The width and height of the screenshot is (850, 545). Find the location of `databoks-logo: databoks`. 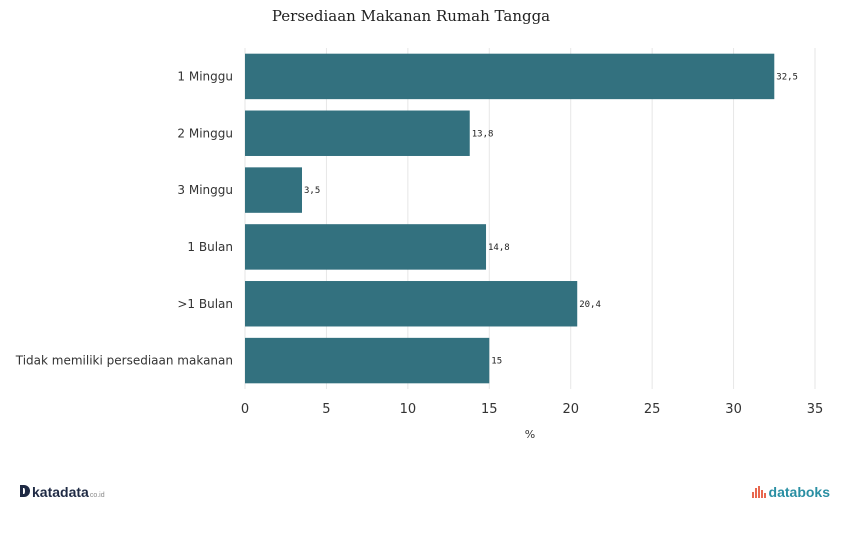

databoks-logo: databoks is located at coordinates (790, 492).